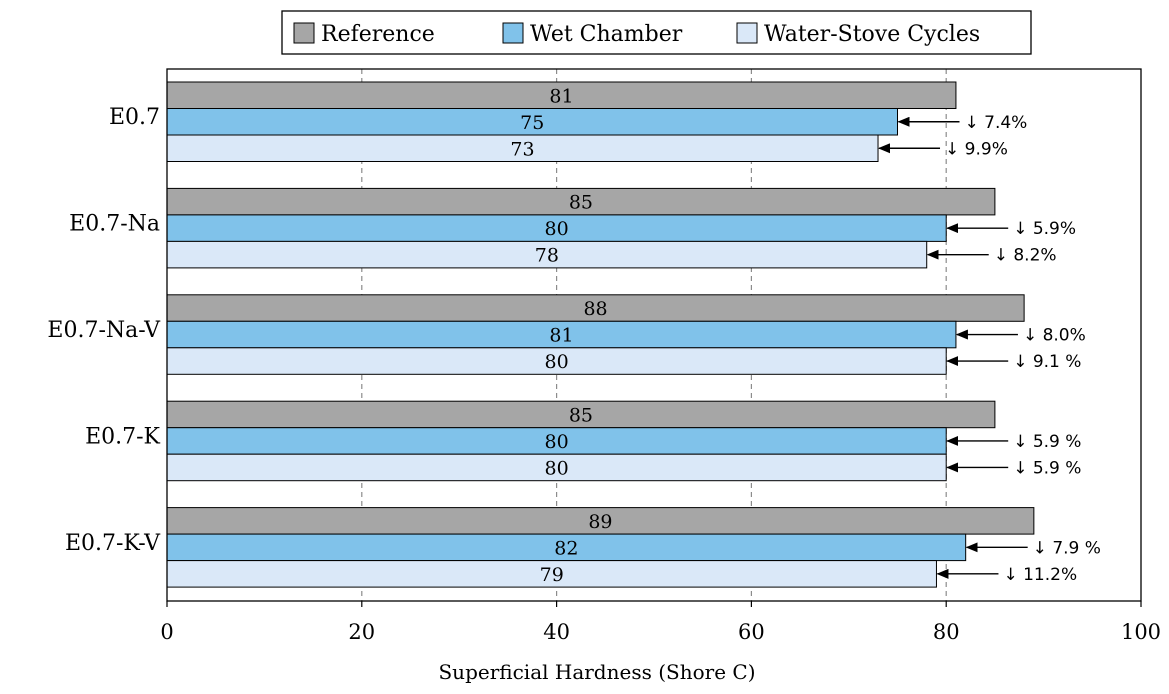 The height and width of the screenshot is (694, 1169). Describe the element at coordinates (566, 548) in the screenshot. I see `value-label: 82` at that location.